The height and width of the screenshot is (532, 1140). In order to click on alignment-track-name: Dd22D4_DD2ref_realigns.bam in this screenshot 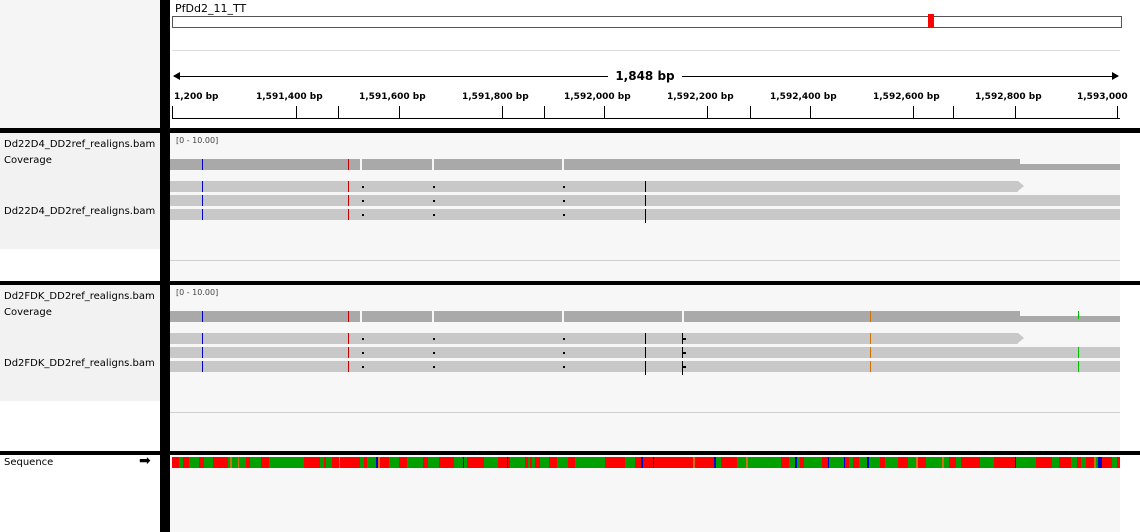, I will do `click(80, 211)`.